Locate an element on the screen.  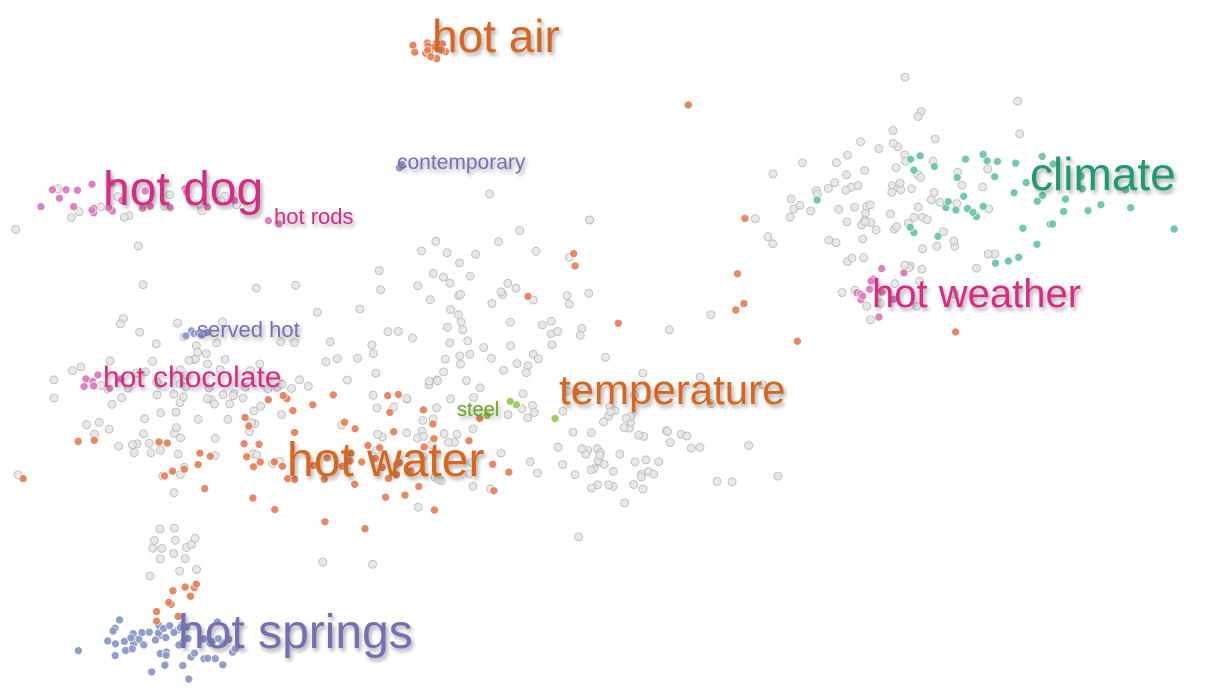
cluster-label-served-hot: served hot is located at coordinates (248, 329).